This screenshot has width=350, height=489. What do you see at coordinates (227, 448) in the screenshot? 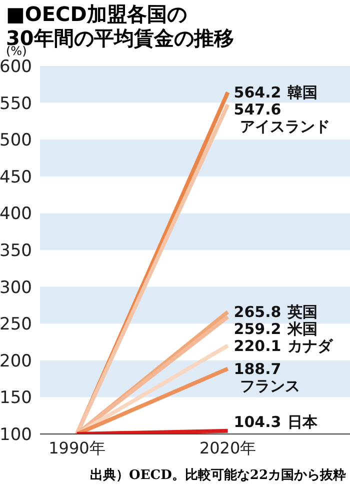
I see `x-tick-label: 2020年` at bounding box center [227, 448].